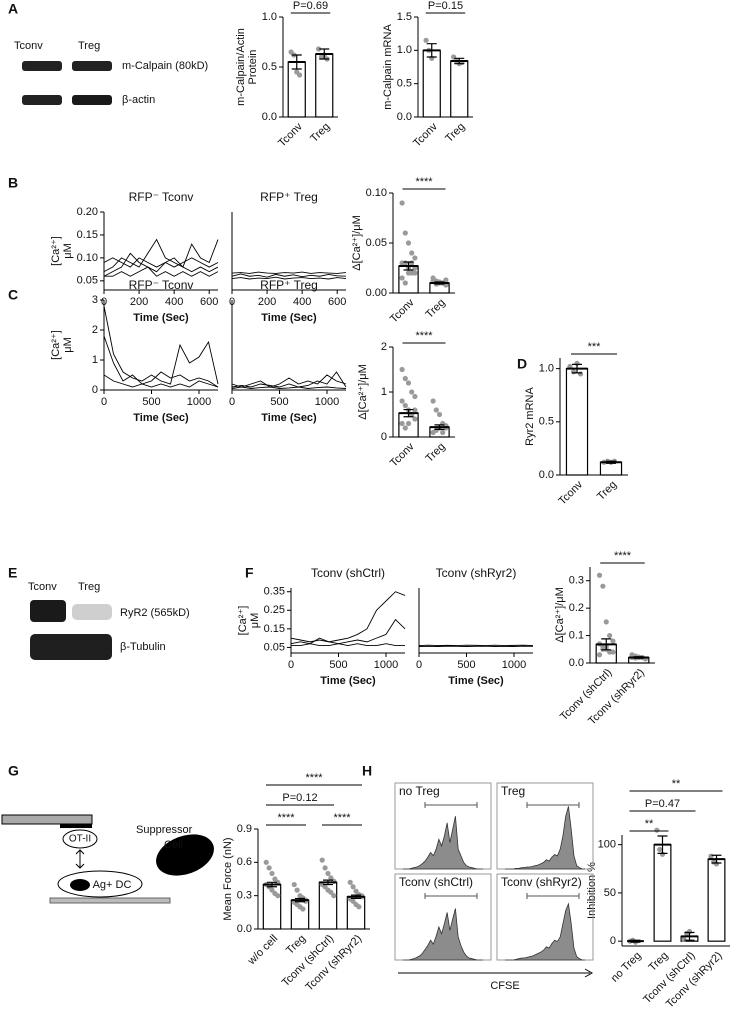 The width and height of the screenshot is (754, 1009). What do you see at coordinates (107, 859) in the screenshot?
I see `diagram: OT-II Ag+ DC Suppressor Cell` at bounding box center [107, 859].